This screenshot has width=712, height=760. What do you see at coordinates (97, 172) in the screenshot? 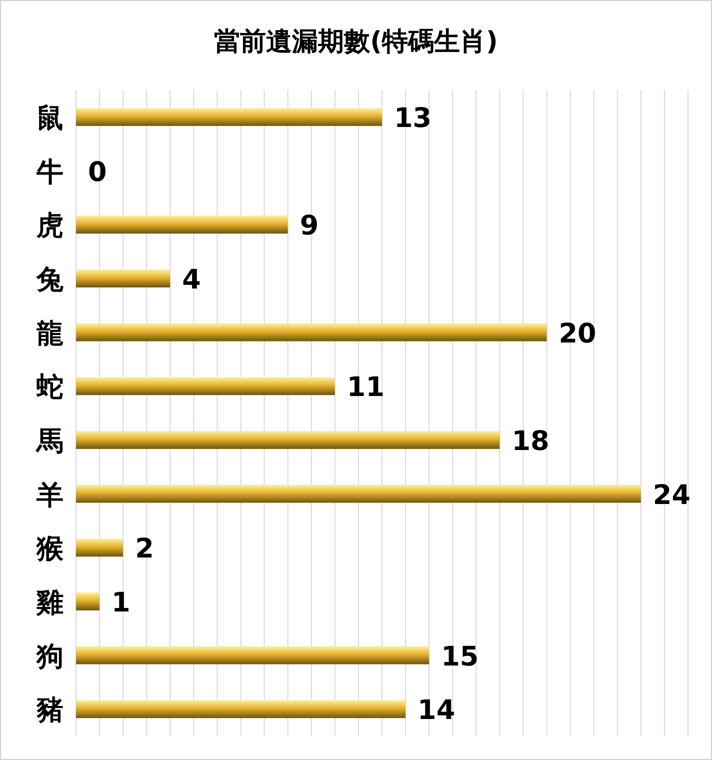
I see `data-label: 0` at bounding box center [97, 172].